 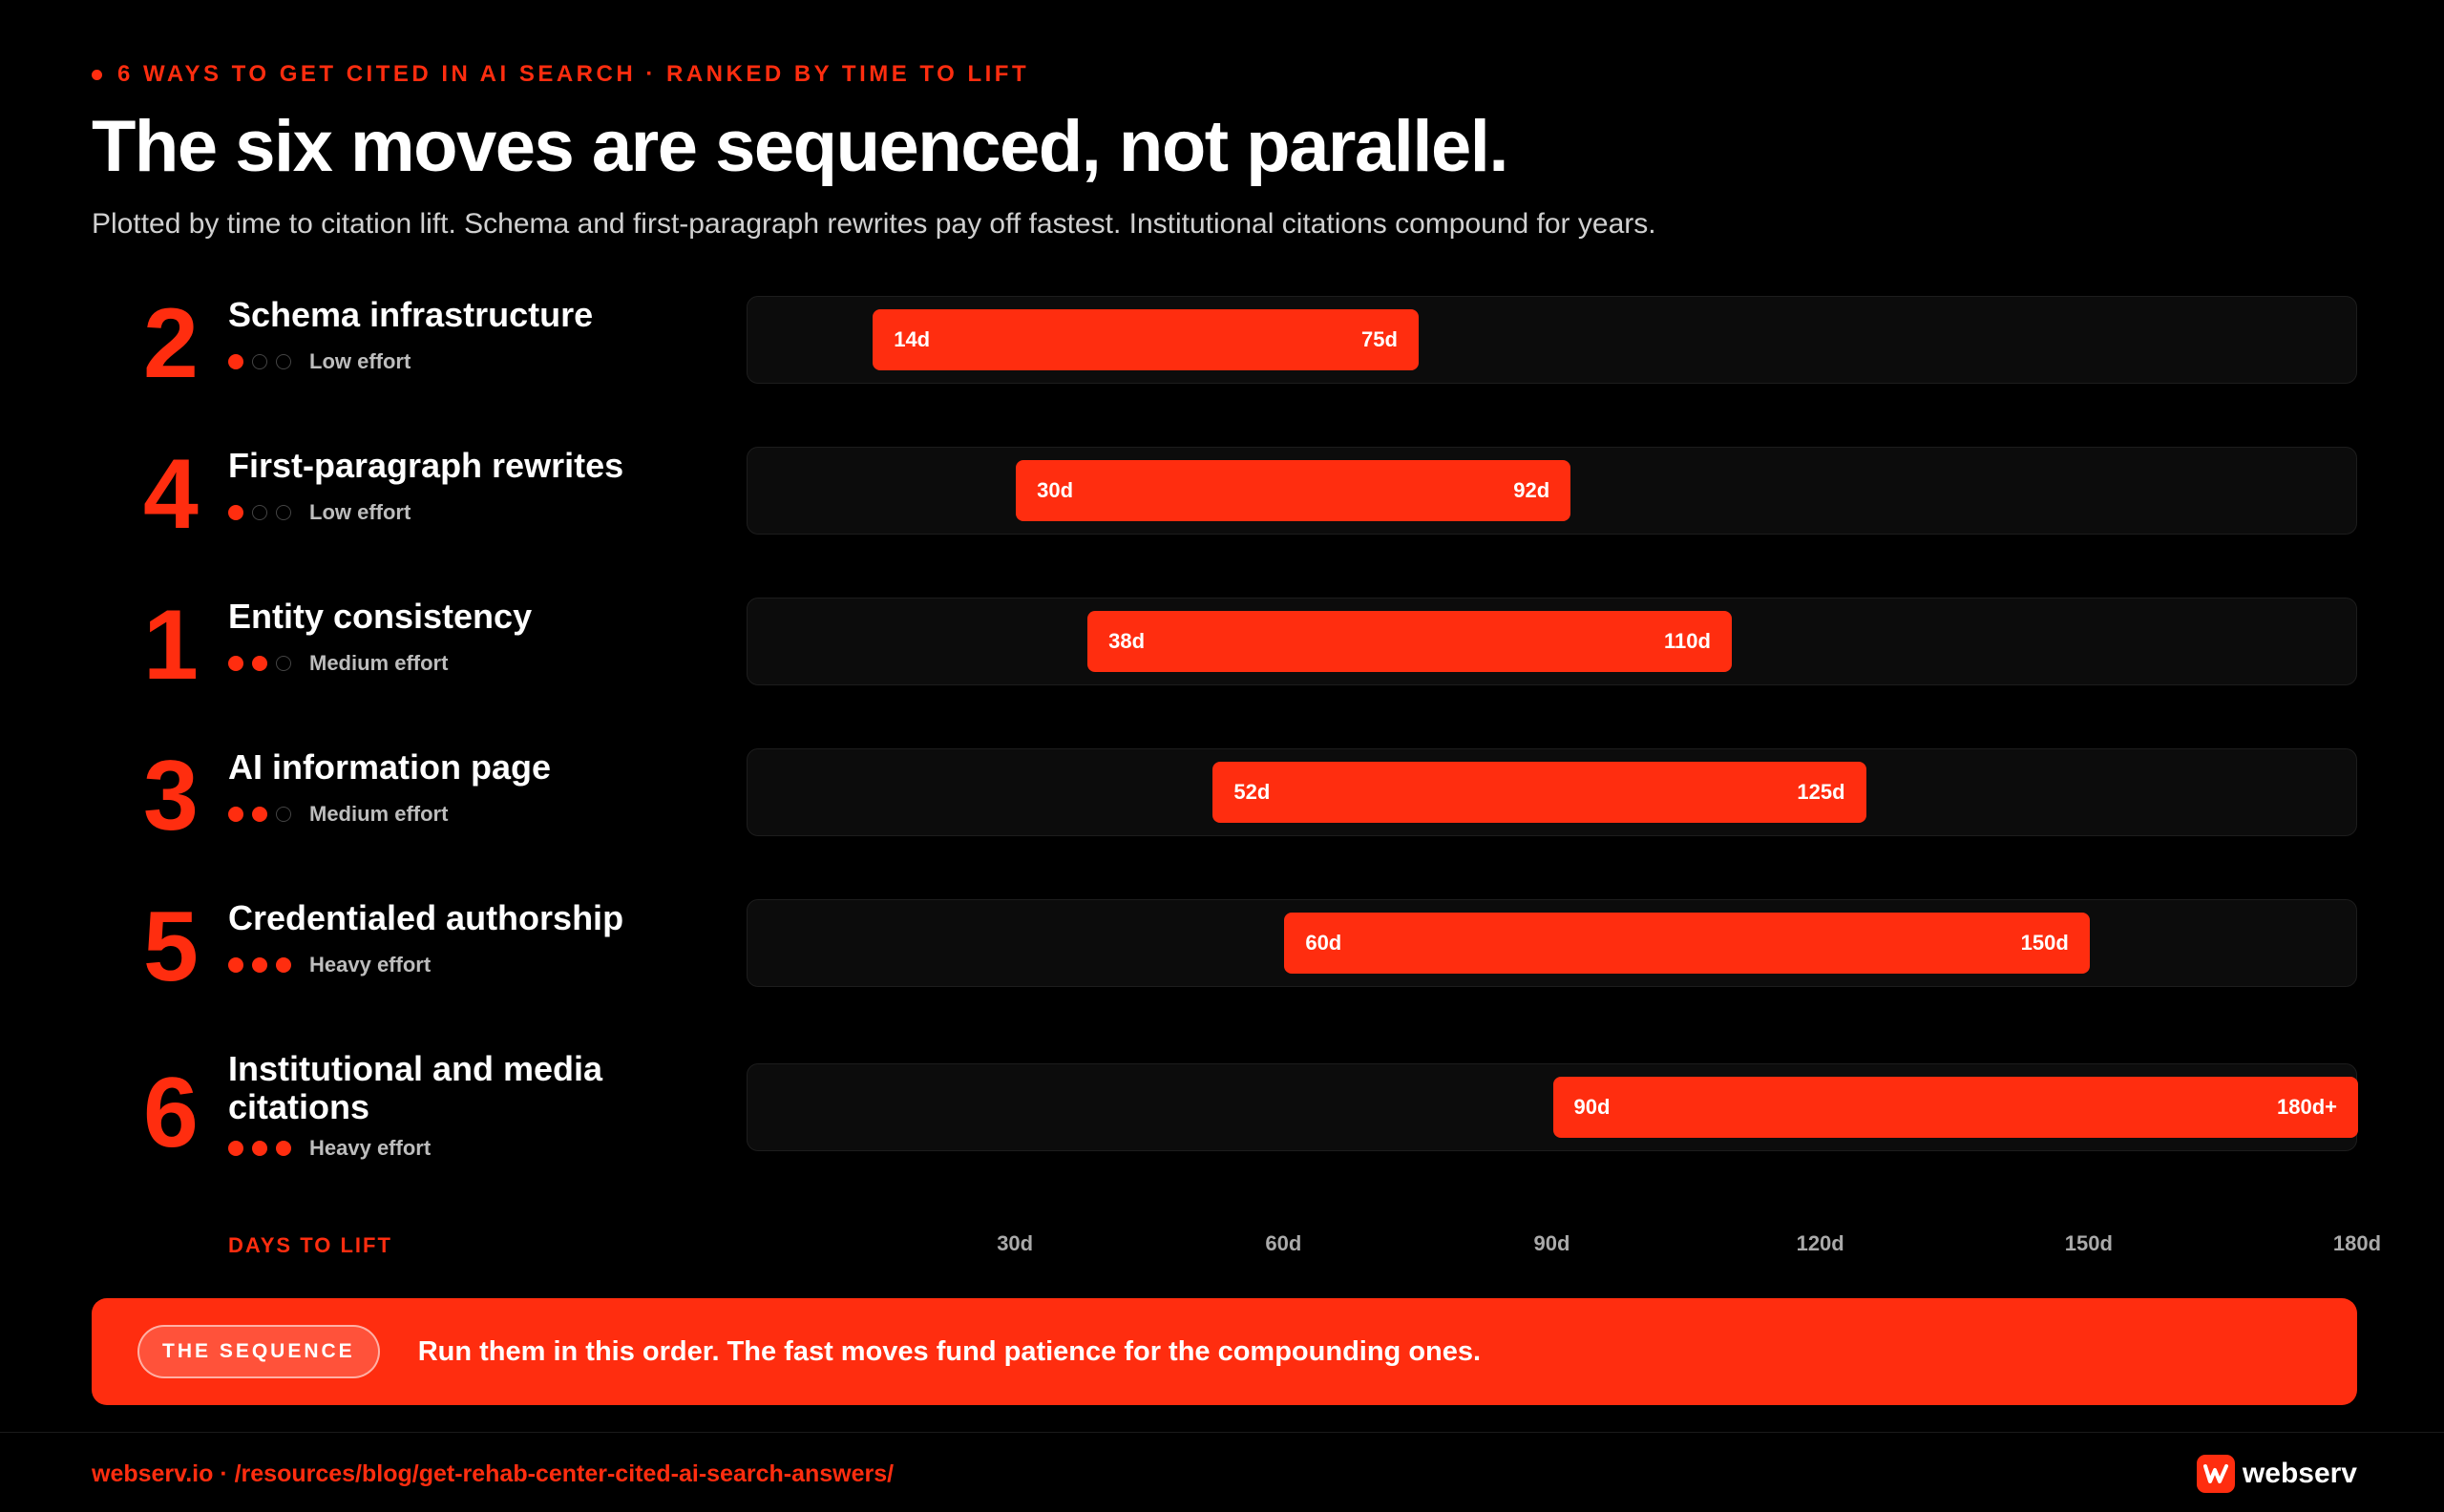 I want to click on range-bar: 14d 75d, so click(x=1146, y=340).